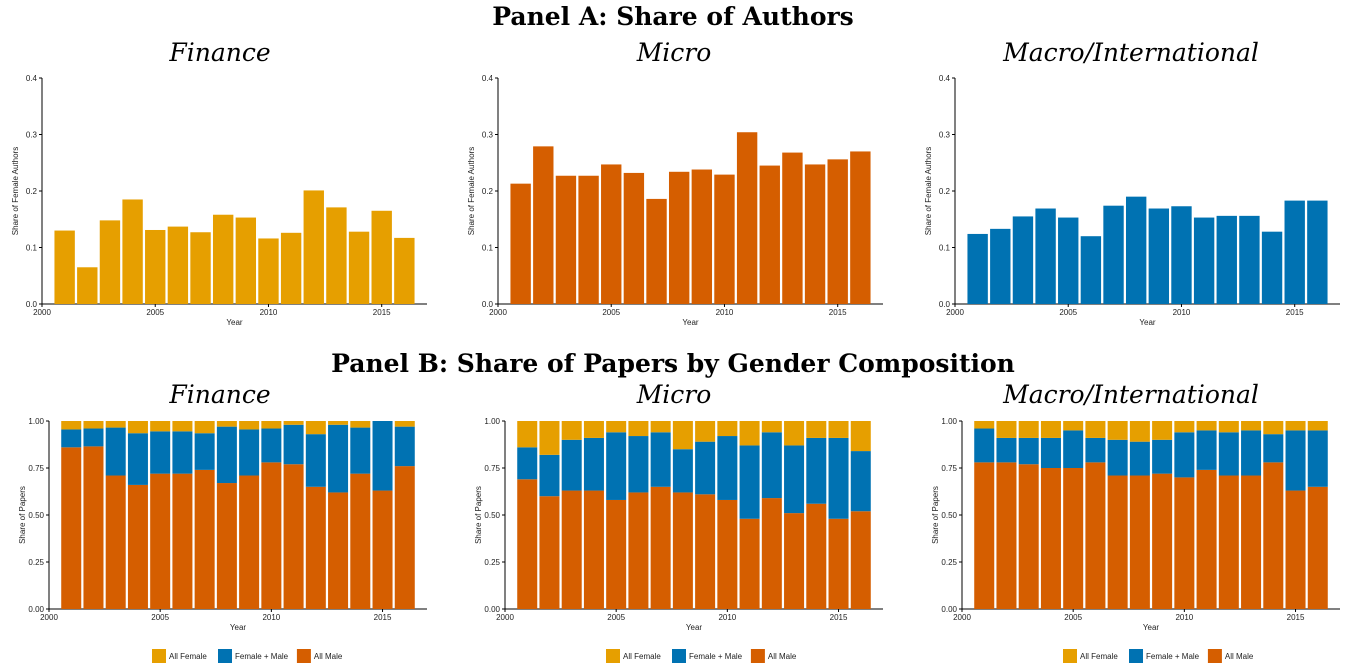 The height and width of the screenshot is (666, 1346). What do you see at coordinates (673, 16) in the screenshot?
I see `panel-a-title: Panel A: Share of Authors` at bounding box center [673, 16].